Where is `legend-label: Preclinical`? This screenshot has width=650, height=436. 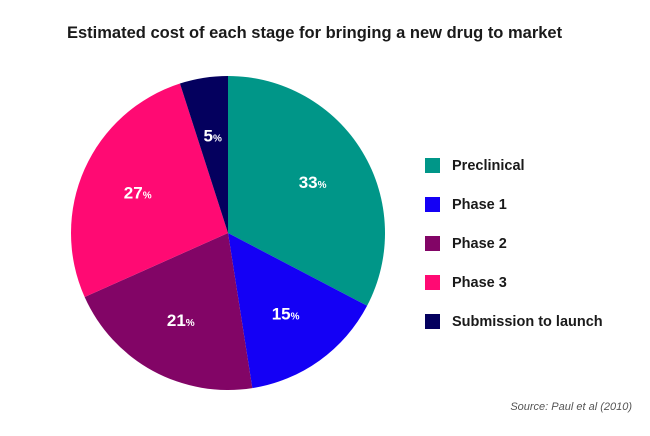
legend-label: Preclinical is located at coordinates (488, 165).